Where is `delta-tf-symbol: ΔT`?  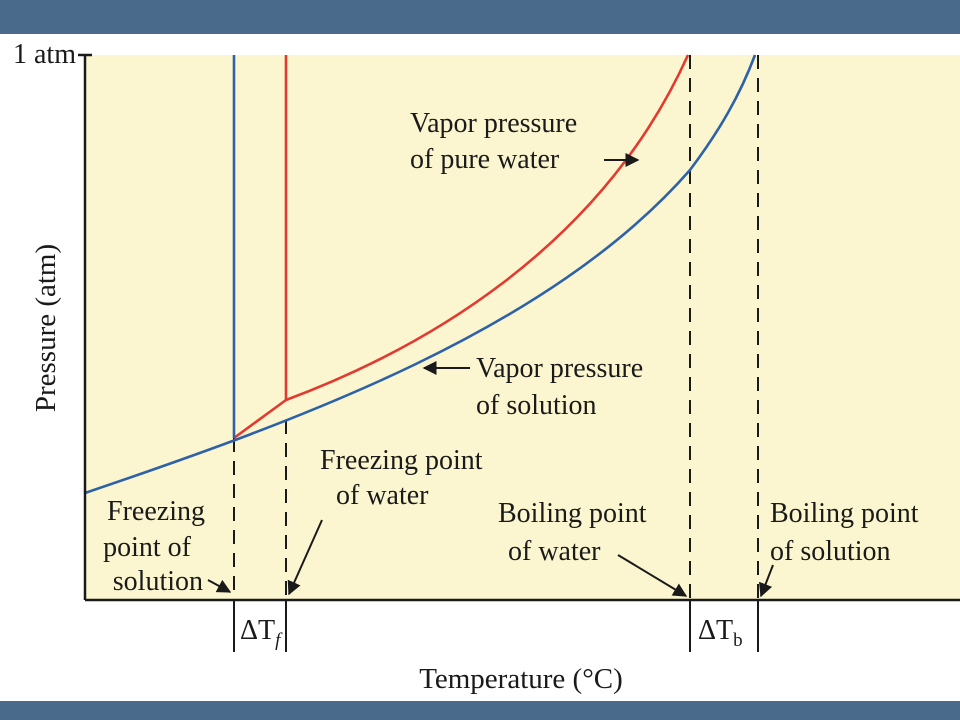
delta-tf-symbol: ΔT is located at coordinates (257, 630).